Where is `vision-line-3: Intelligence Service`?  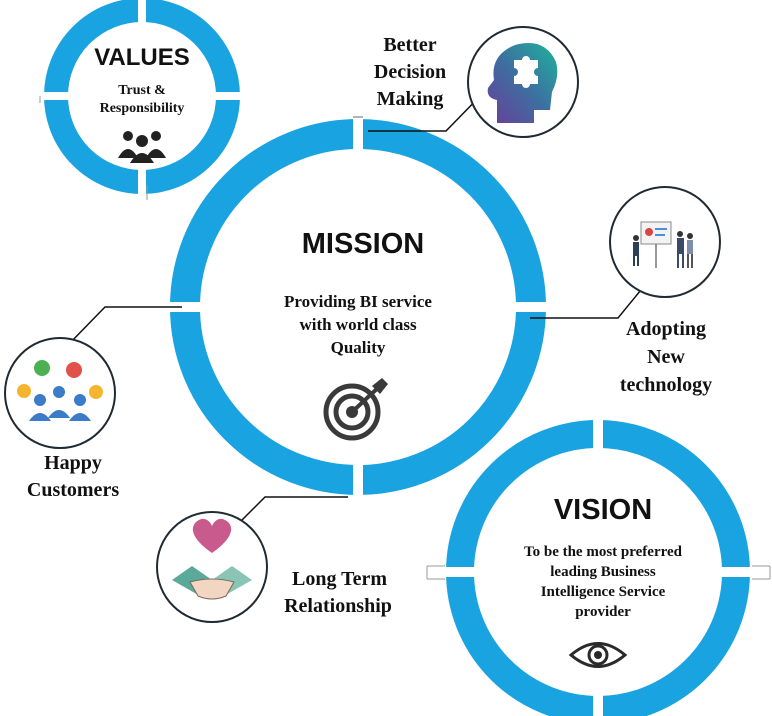
vision-line-3: Intelligence Service is located at coordinates (603, 592).